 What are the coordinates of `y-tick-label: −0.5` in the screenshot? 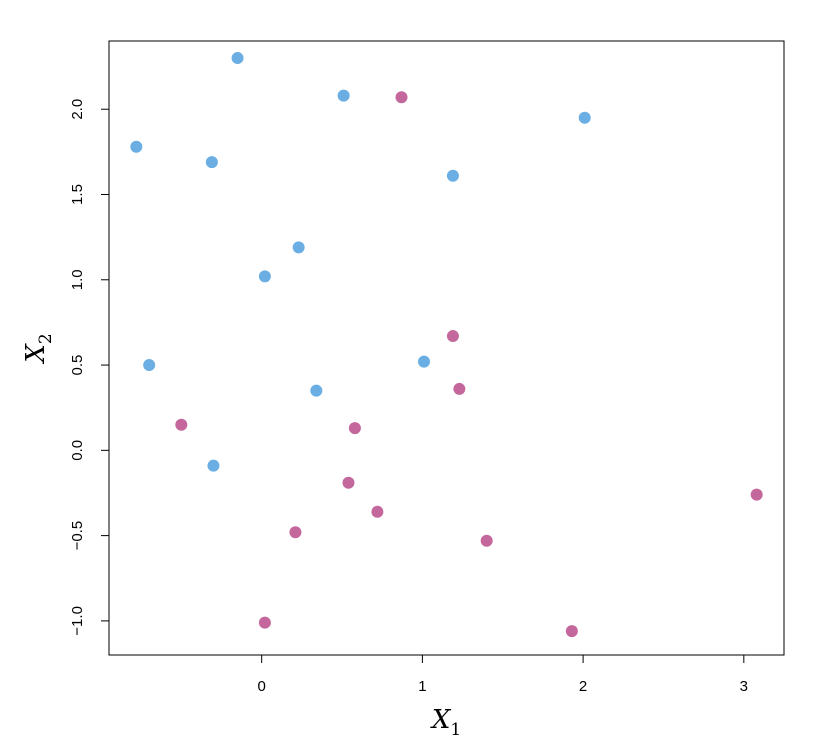 It's located at (77, 536).